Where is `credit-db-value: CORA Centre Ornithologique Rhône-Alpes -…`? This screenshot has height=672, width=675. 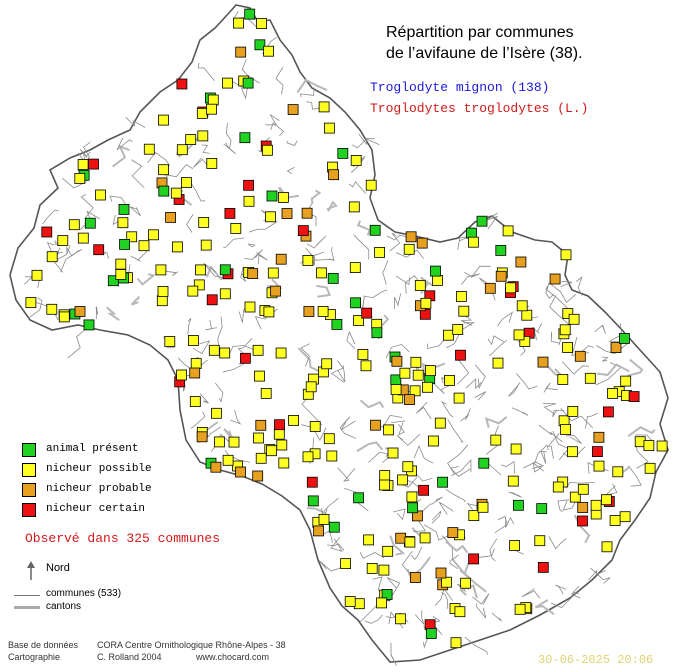 credit-db-value: CORA Centre Ornithologique Rhône-Alpes -… is located at coordinates (191, 645).